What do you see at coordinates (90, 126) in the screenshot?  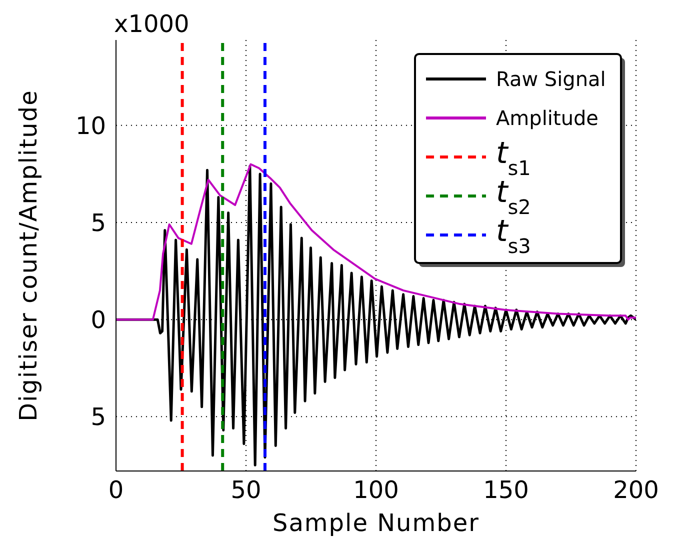 I see `y-tick-label: 10` at bounding box center [90, 126].